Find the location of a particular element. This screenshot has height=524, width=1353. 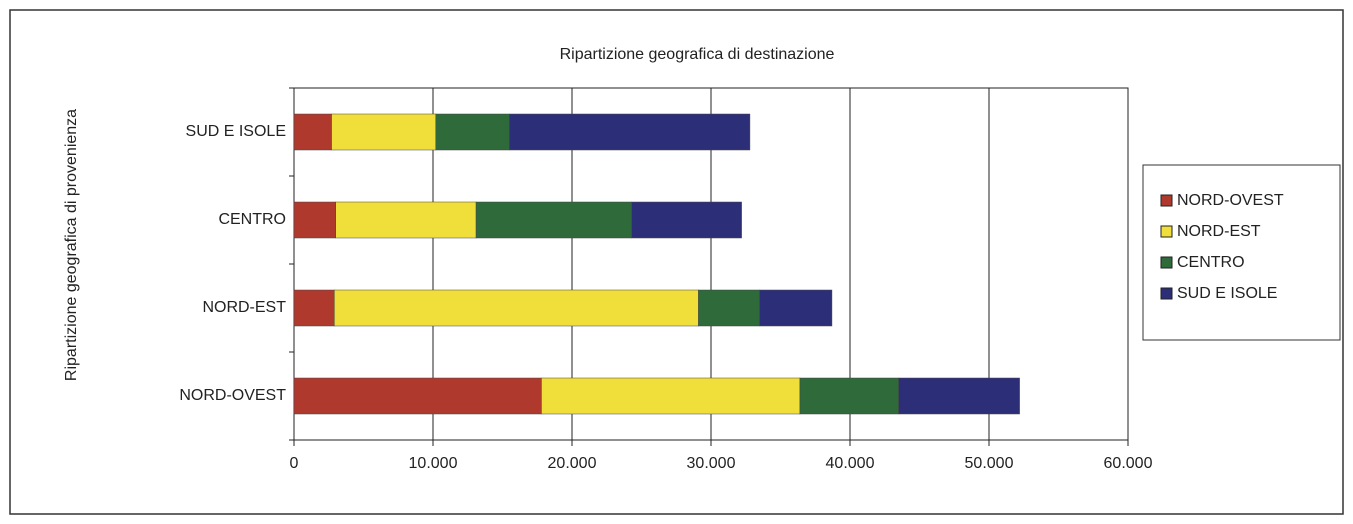

legend-box is located at coordinates (1241, 252).